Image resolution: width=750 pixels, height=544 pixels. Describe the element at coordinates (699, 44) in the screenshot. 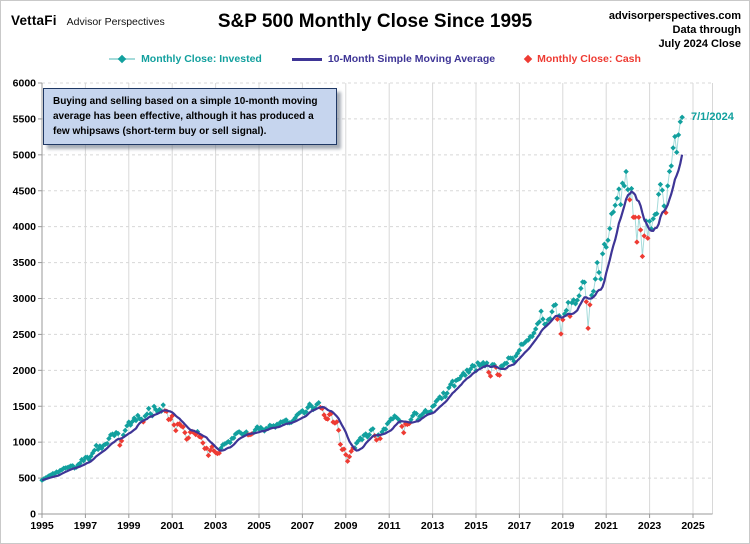

I see `source-close-date: July 2024 Close` at that location.